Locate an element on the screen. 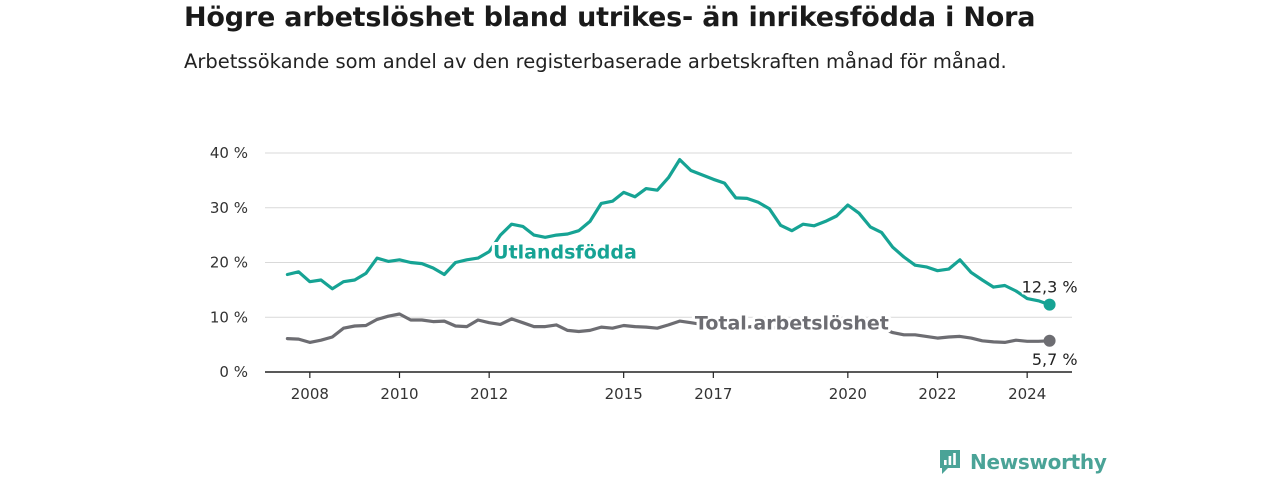 This screenshot has height=480, width=1280. newsworthy-logo-icon is located at coordinates (950, 462).